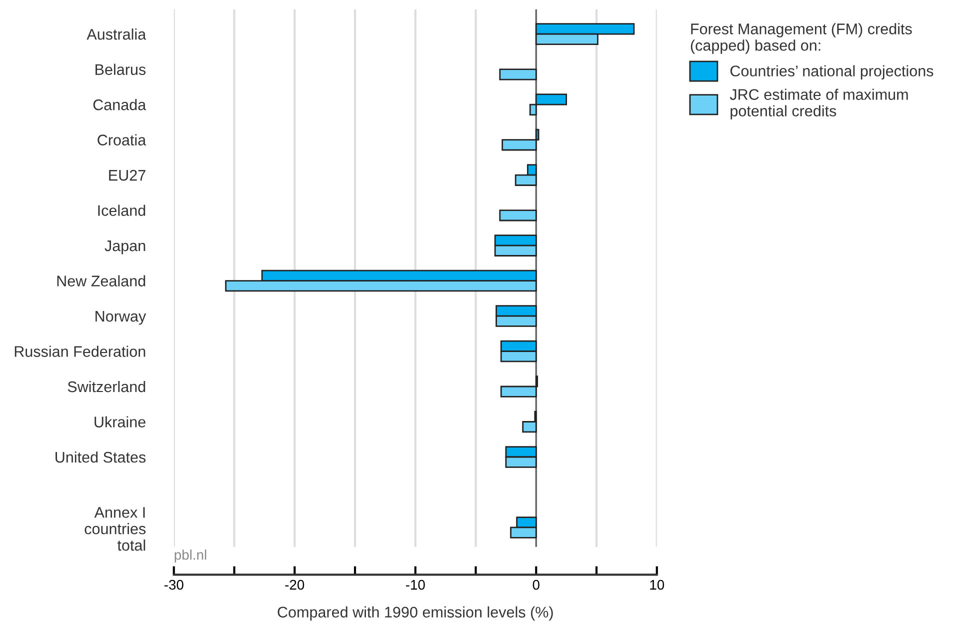  What do you see at coordinates (819, 104) in the screenshot?
I see `legend-label: JRC estimate of maximum potential credits` at bounding box center [819, 104].